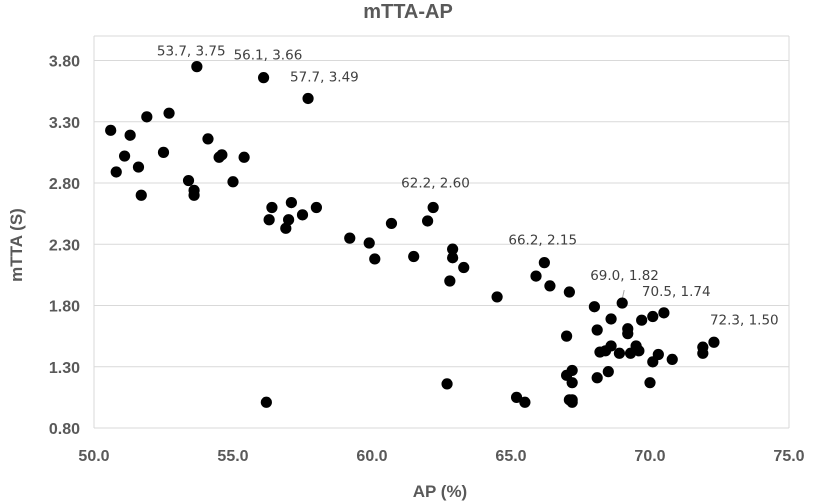 This screenshot has width=815, height=504. I want to click on x-tick-label: 65.0, so click(510, 456).